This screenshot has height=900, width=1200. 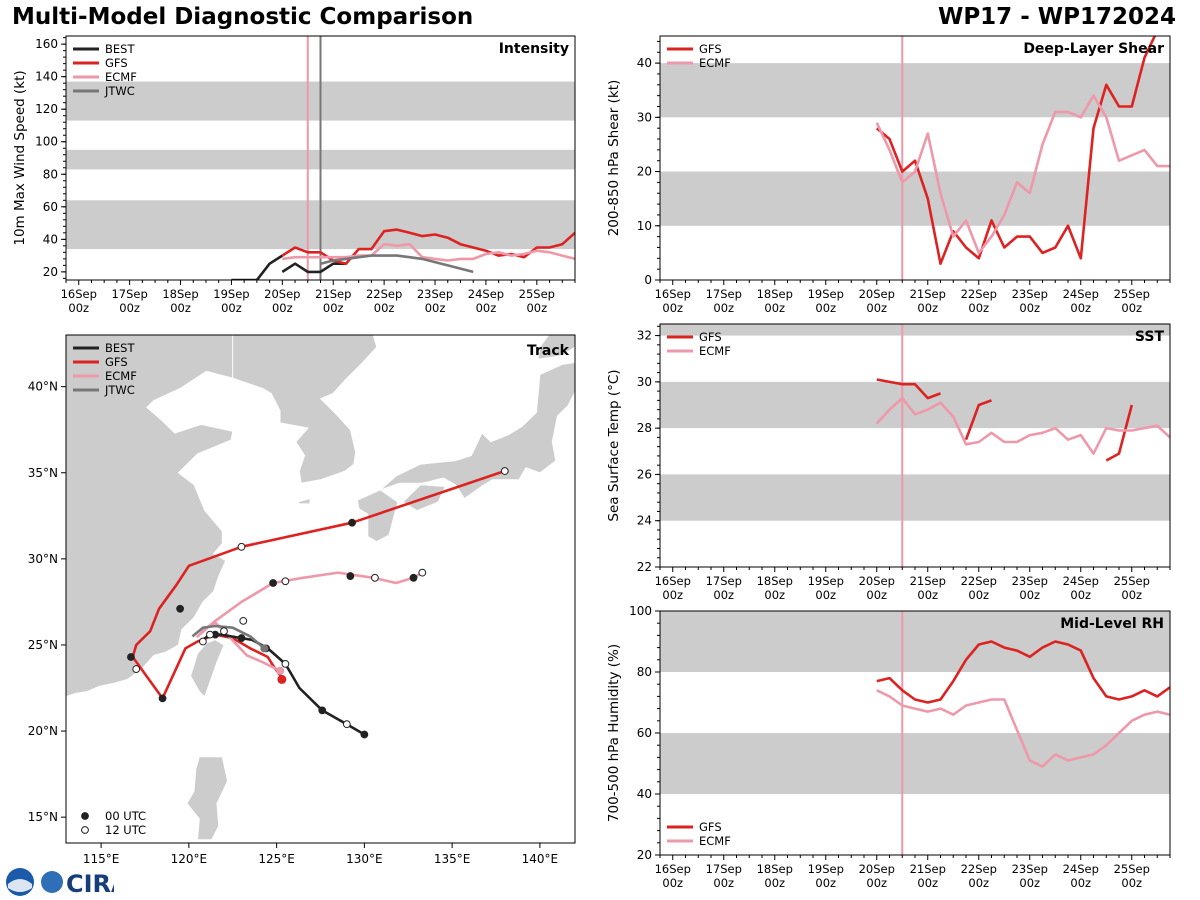 What do you see at coordinates (120, 348) in the screenshot?
I see `legend-label: BEST` at bounding box center [120, 348].